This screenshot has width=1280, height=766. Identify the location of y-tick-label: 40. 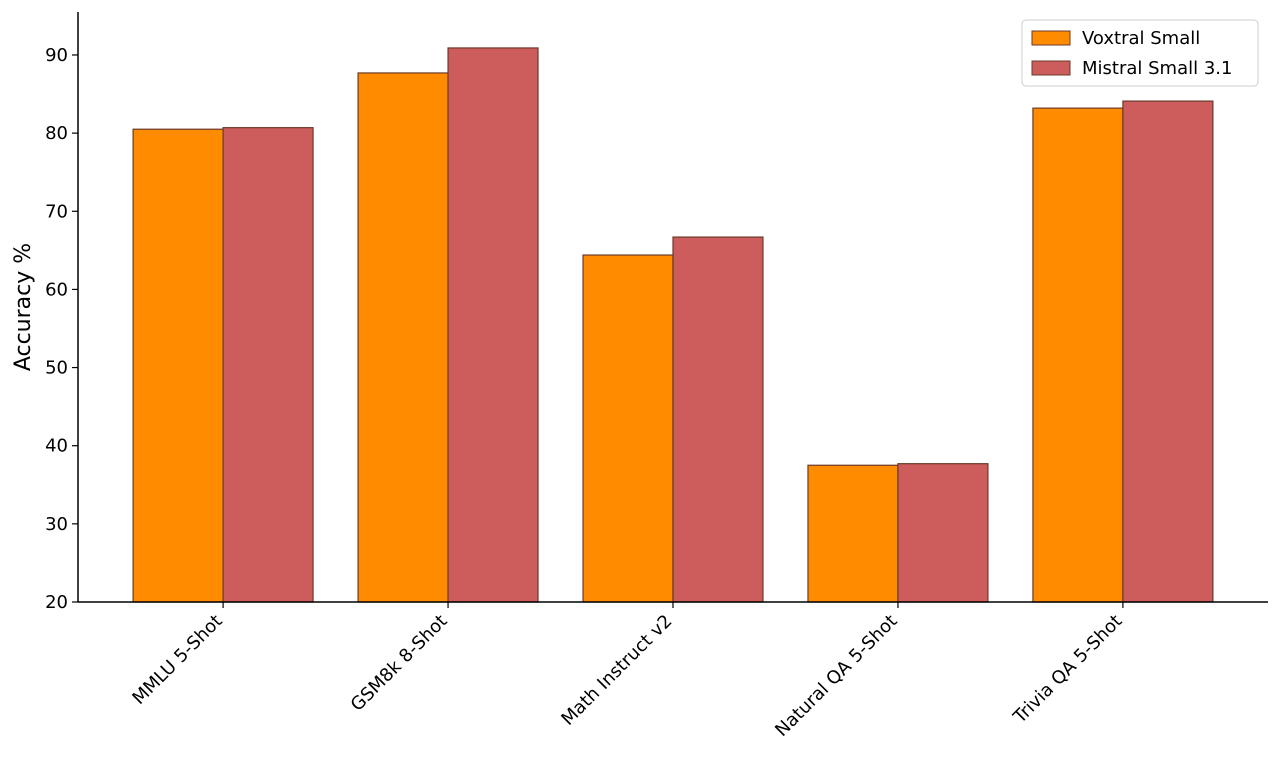
(56, 446).